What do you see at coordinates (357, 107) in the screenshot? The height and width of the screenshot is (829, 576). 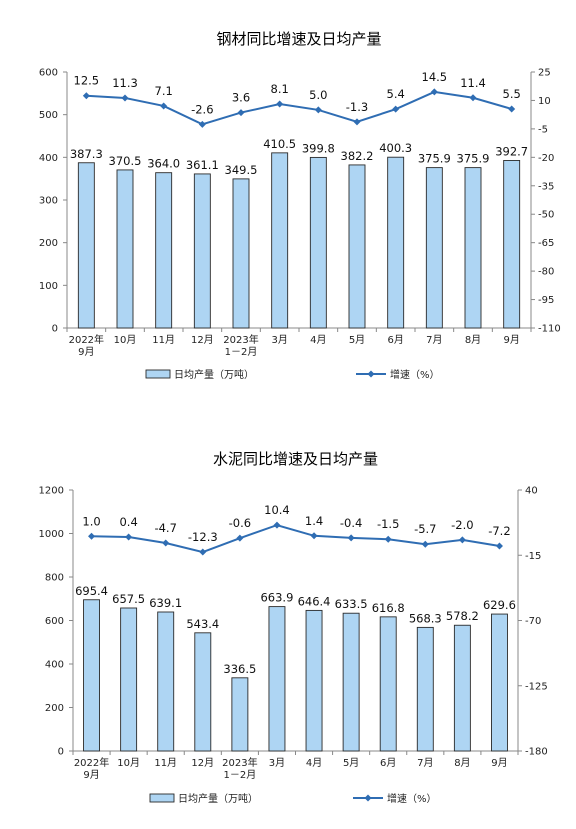 I see `line-data-label: -1.3` at bounding box center [357, 107].